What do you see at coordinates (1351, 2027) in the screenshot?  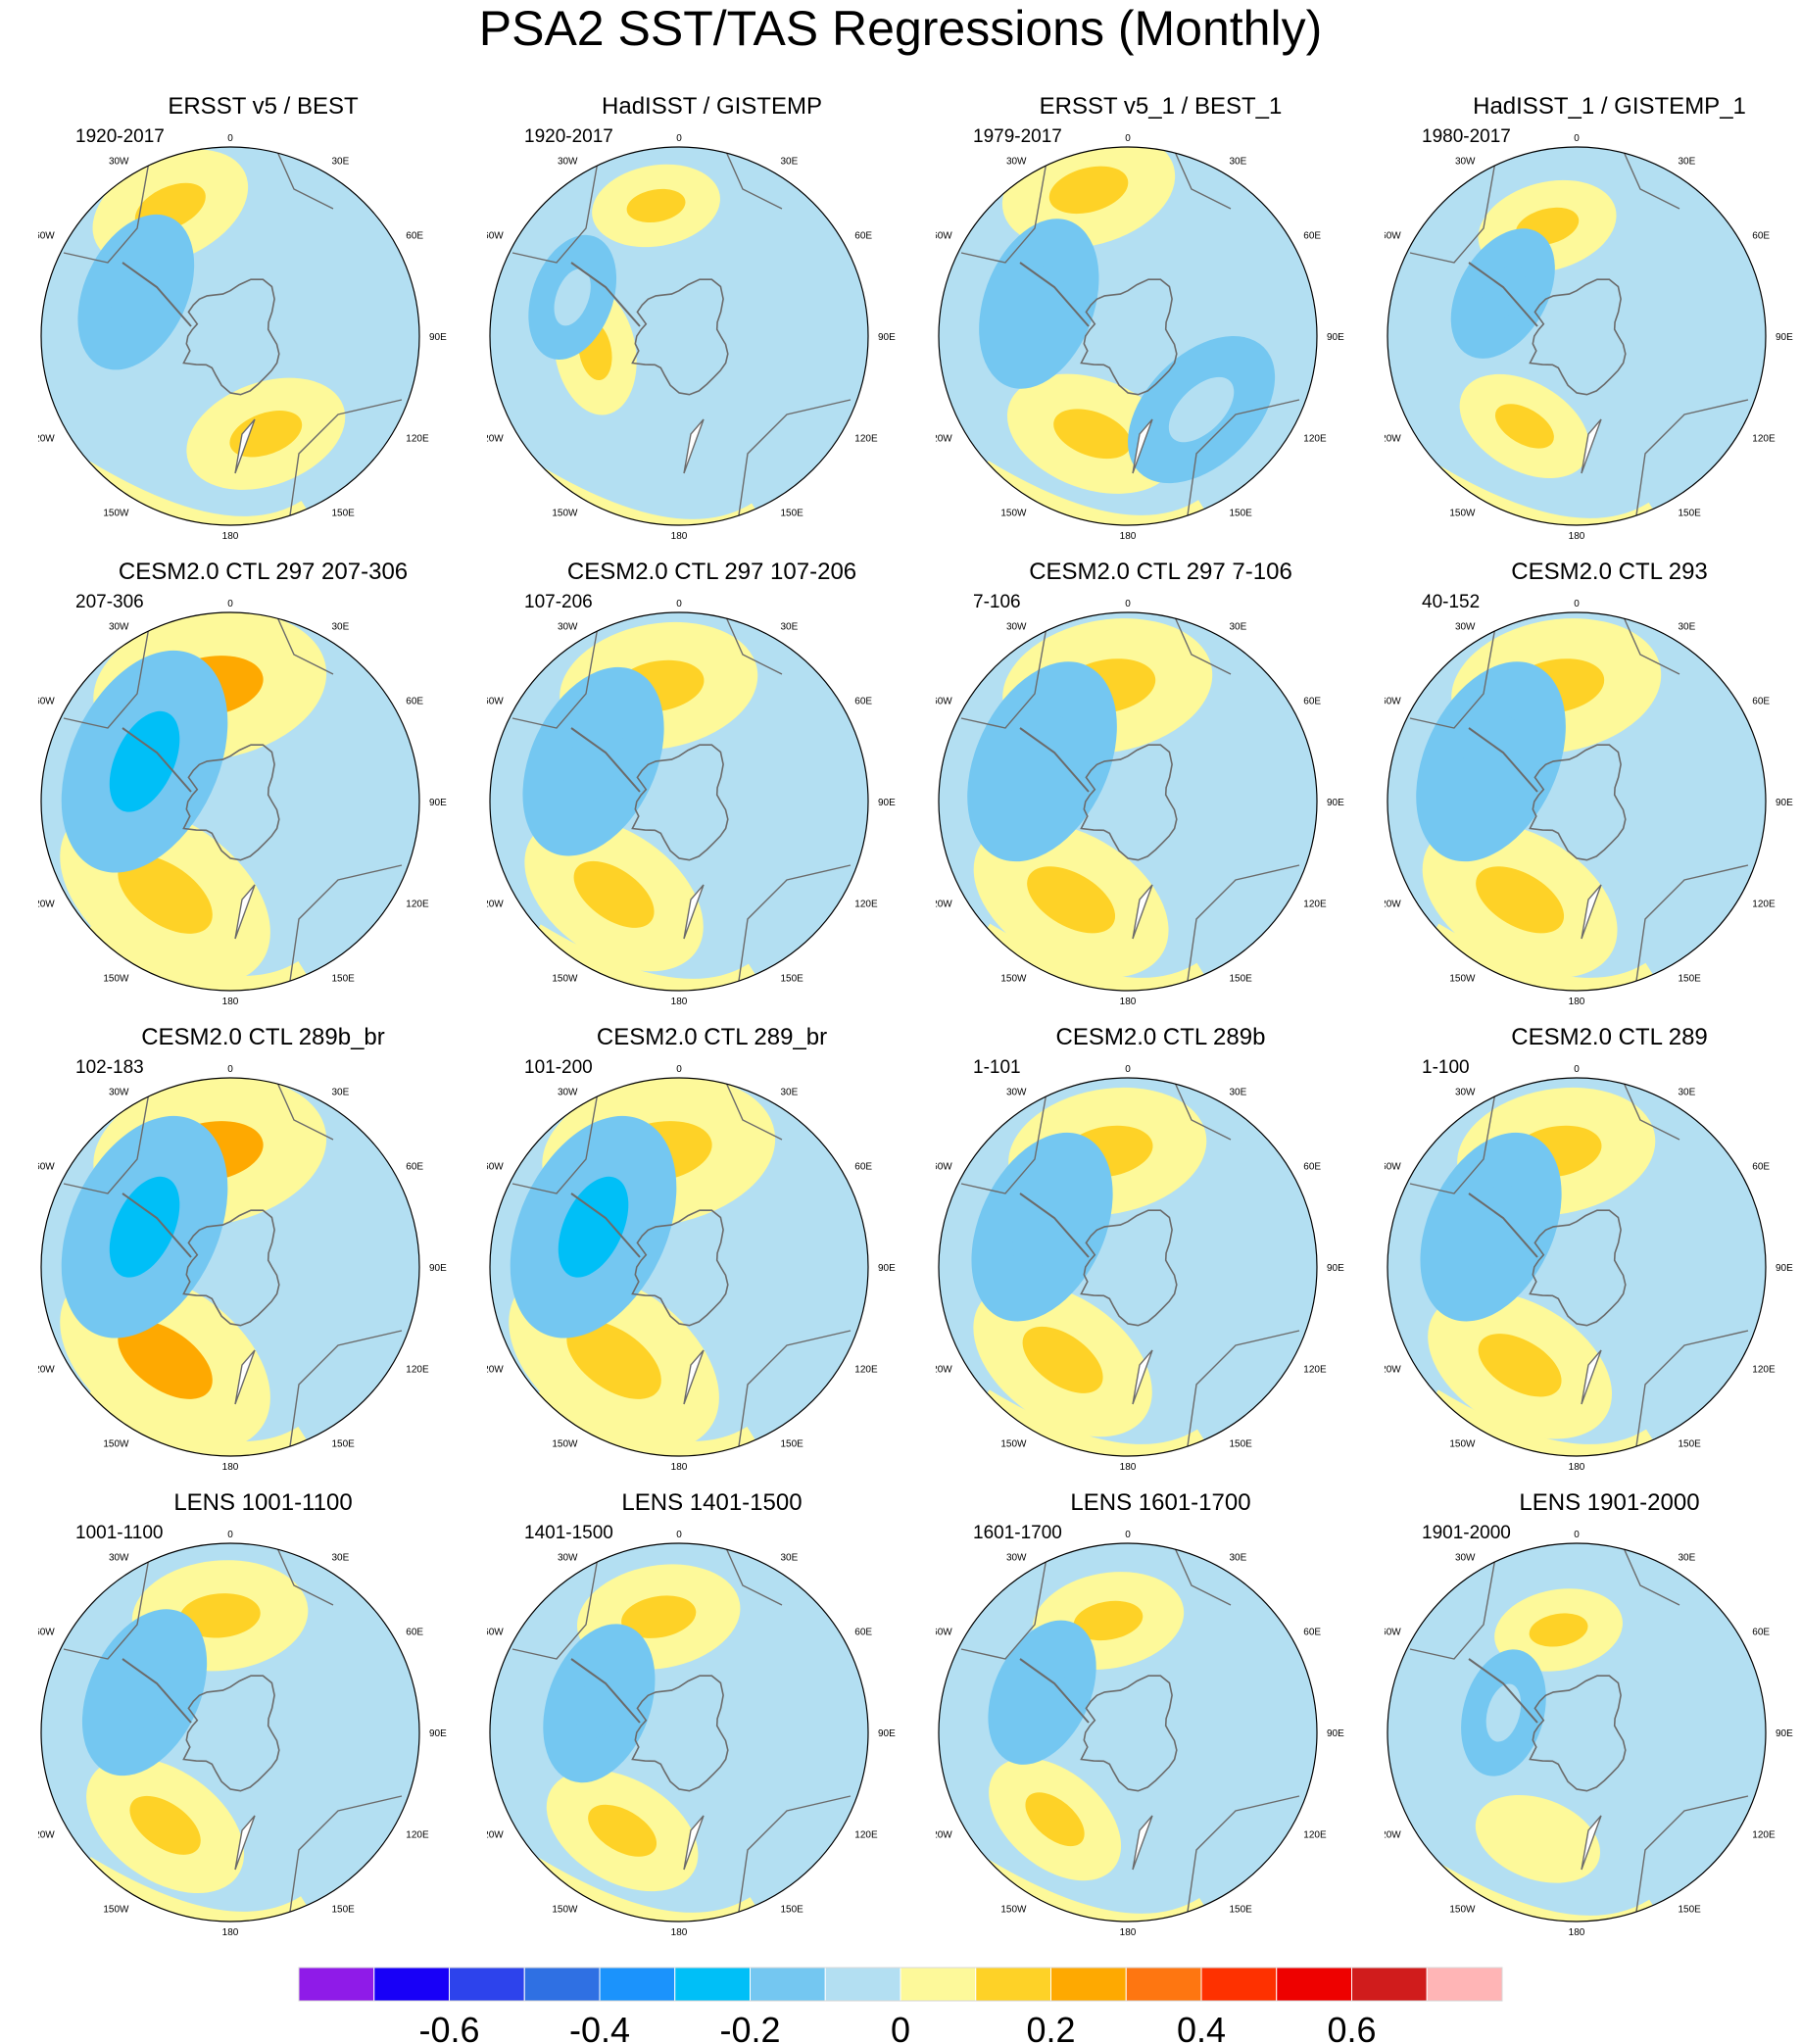 I see `colorbar-tick-label: 0.6` at bounding box center [1351, 2027].